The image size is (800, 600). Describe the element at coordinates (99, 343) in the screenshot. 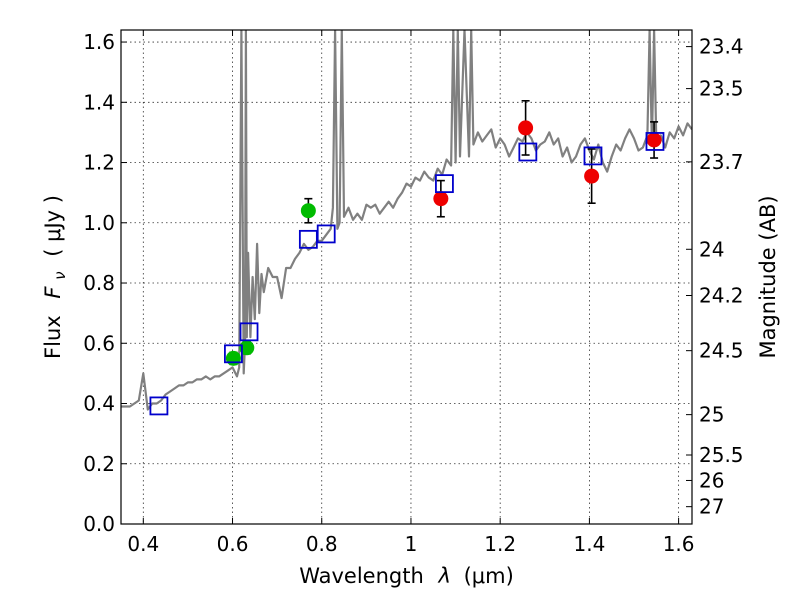

I see `y-tick-label: 0.6` at that location.